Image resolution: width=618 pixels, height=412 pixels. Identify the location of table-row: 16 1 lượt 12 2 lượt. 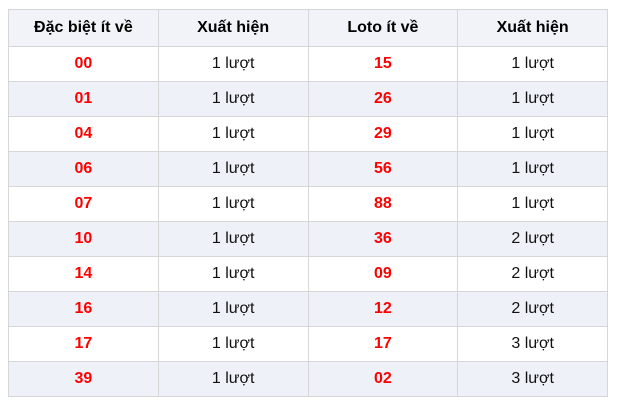
(308, 309).